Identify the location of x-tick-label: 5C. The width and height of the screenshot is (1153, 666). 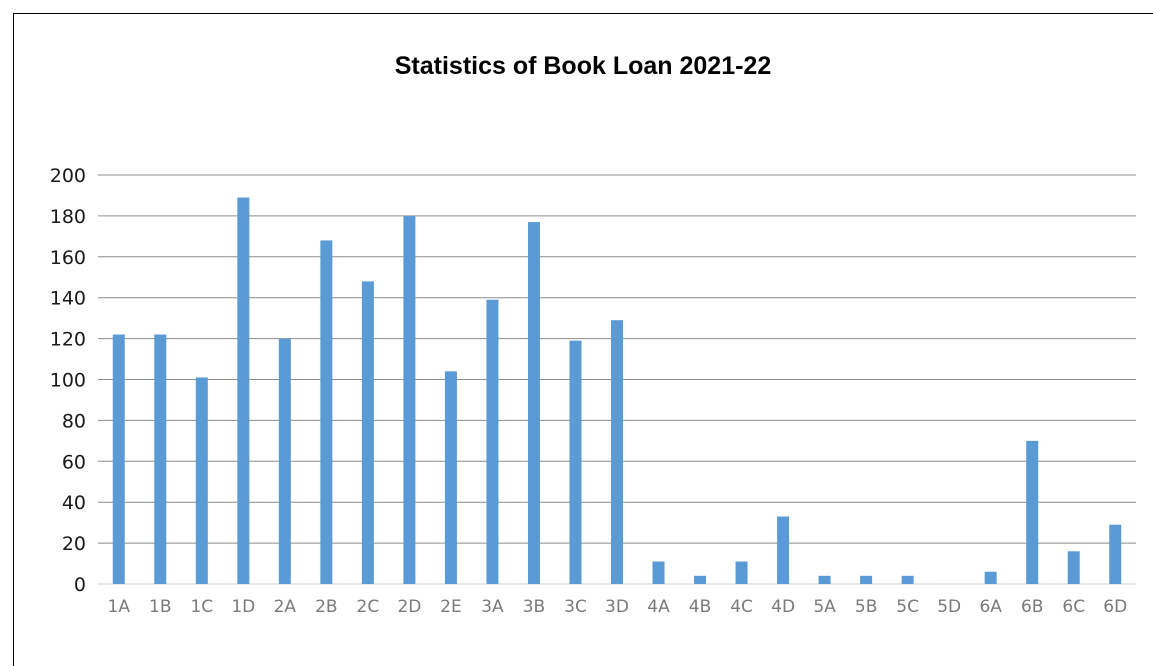
(907, 607).